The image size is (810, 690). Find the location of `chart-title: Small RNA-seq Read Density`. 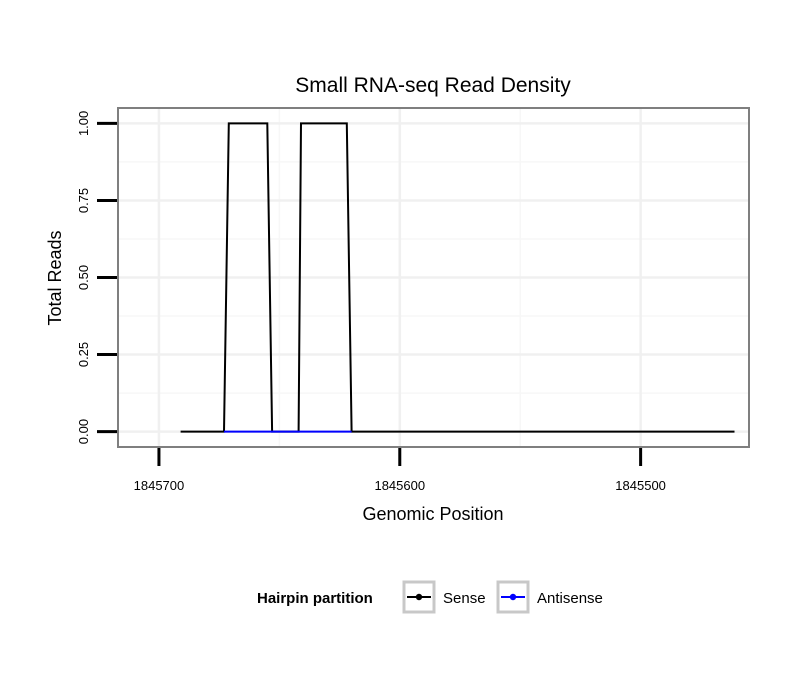

chart-title: Small RNA-seq Read Density is located at coordinates (433, 85).